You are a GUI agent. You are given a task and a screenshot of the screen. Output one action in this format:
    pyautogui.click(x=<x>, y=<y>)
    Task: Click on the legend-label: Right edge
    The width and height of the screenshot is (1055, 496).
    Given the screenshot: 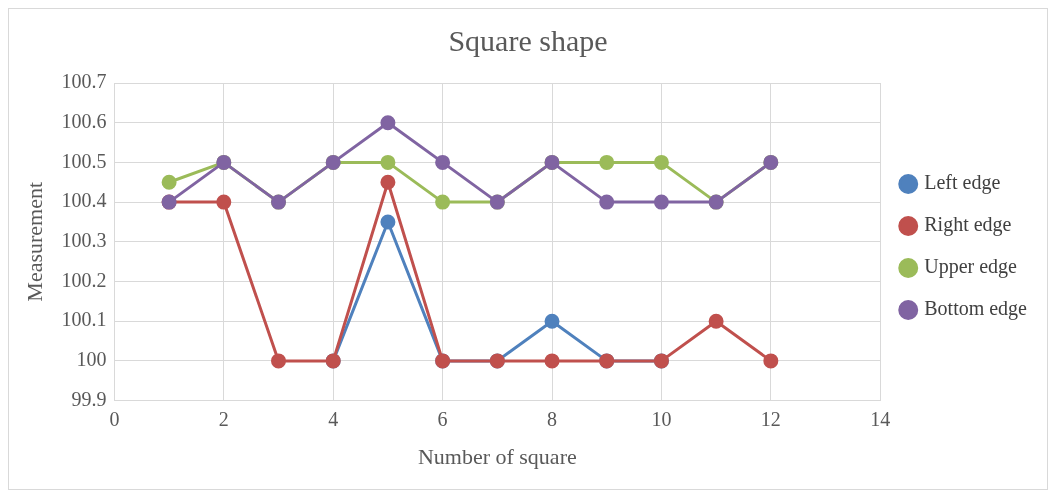 What is the action you would take?
    pyautogui.click(x=968, y=225)
    